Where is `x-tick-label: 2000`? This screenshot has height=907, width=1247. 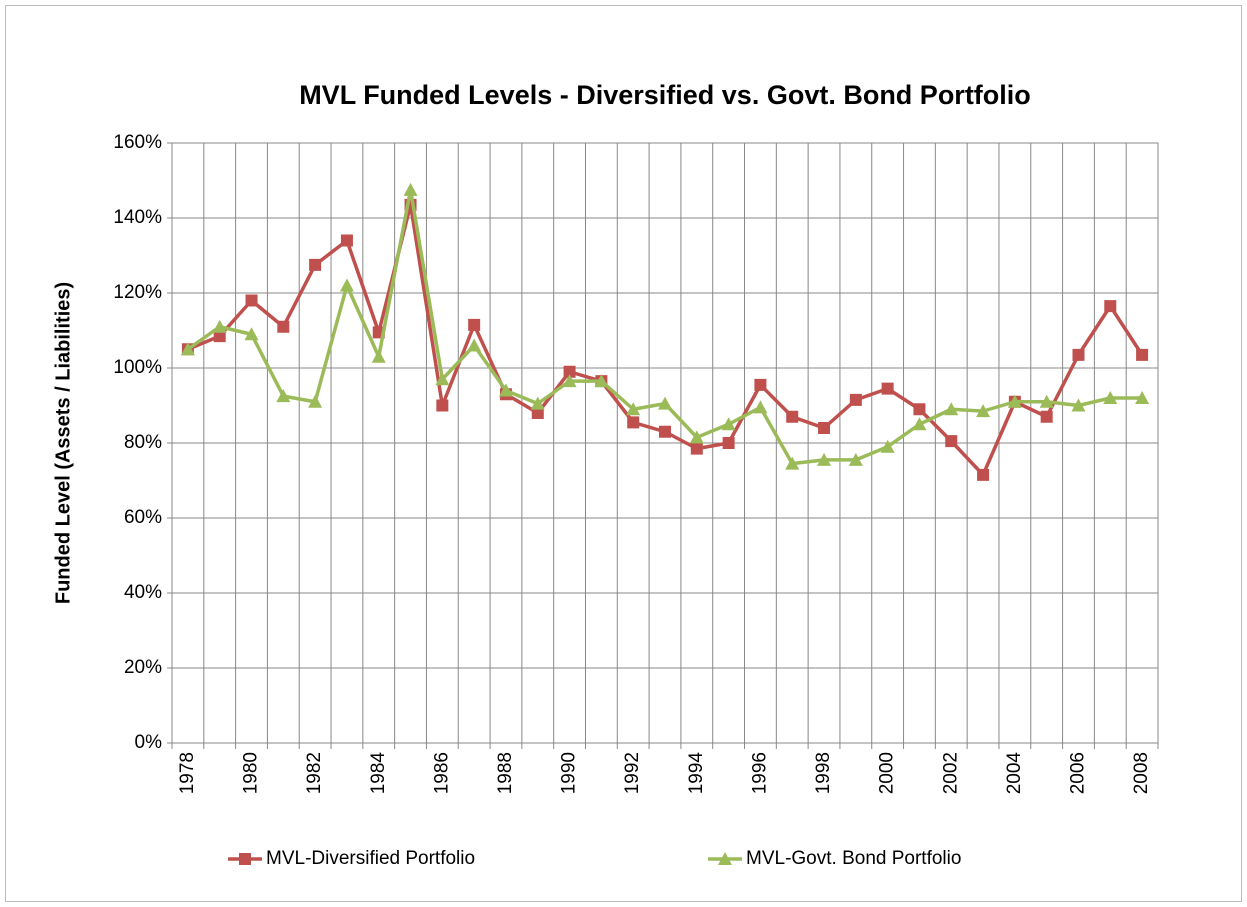
x-tick-label: 2000 is located at coordinates (887, 773).